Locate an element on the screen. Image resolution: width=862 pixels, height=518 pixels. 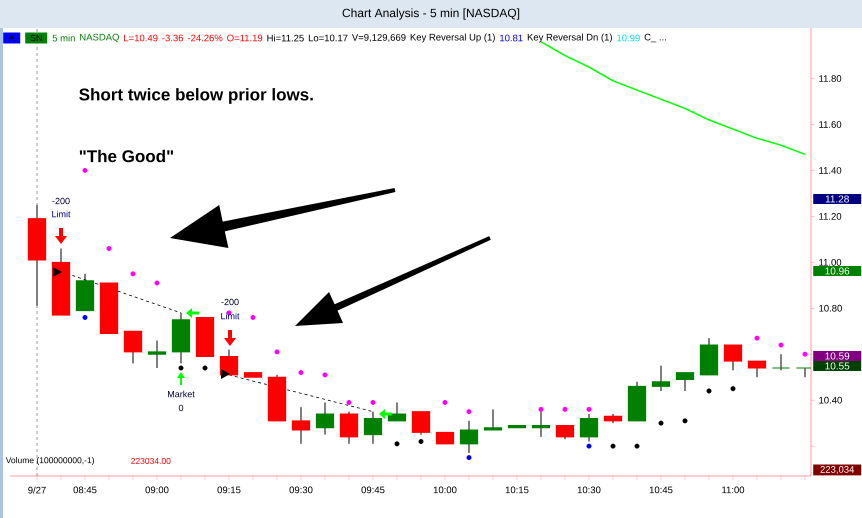
annotation: Market is located at coordinates (181, 394).